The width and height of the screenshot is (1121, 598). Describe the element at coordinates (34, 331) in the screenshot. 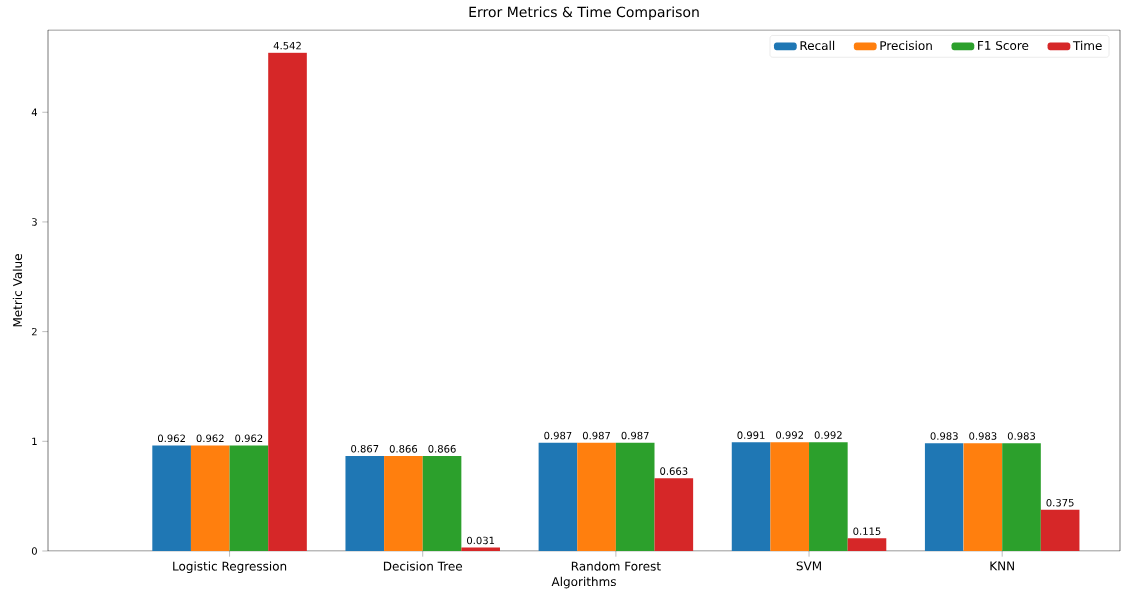

I see `y-tick-label: 2` at that location.